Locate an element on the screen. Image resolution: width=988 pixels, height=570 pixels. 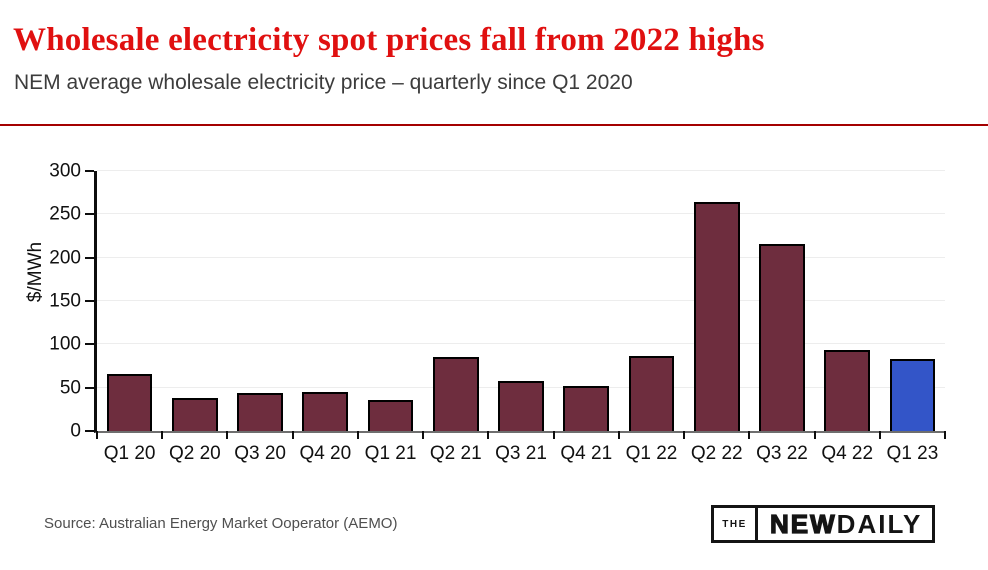
y-tick-label-200: 200 is located at coordinates (65, 258).